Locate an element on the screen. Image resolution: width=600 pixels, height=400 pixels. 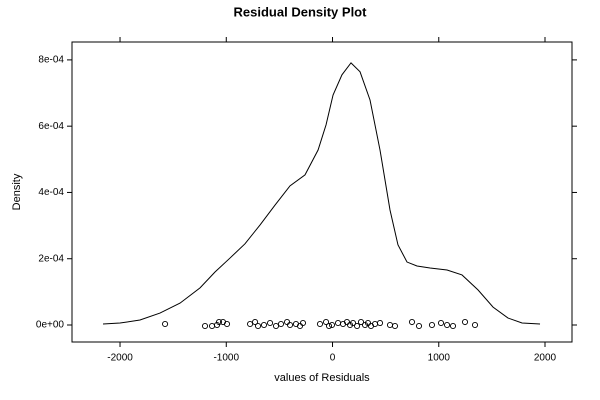
x-tick-label: 0 is located at coordinates (333, 358).